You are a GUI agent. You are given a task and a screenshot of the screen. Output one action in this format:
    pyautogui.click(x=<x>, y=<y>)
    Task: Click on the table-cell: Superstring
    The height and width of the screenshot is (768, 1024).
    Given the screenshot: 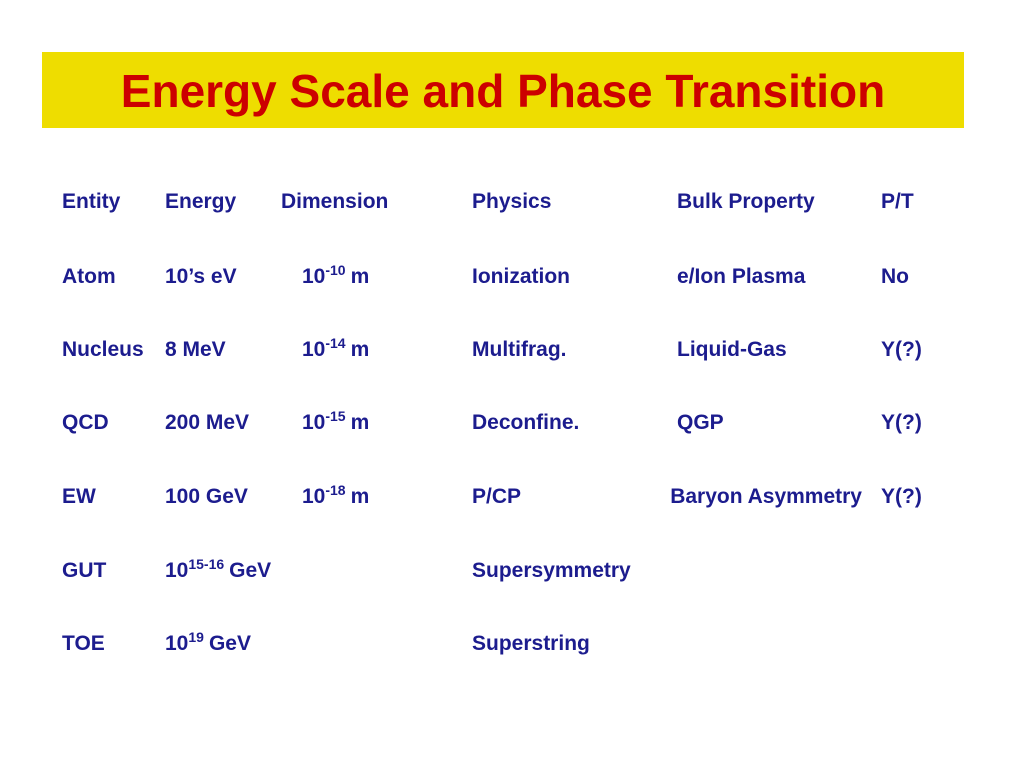 What is the action you would take?
    pyautogui.click(x=531, y=643)
    